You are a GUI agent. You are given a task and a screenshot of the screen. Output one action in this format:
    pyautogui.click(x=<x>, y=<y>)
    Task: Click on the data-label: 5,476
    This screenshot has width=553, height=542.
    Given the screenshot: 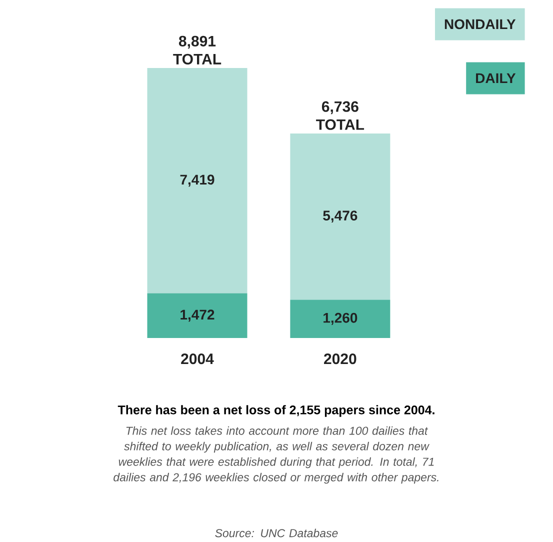 What is the action you would take?
    pyautogui.click(x=340, y=216)
    